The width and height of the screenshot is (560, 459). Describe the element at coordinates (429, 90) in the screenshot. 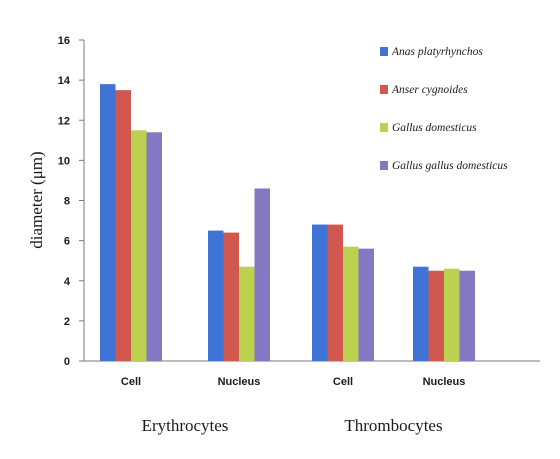

I see `legend-label: Anser cygnoides` at that location.